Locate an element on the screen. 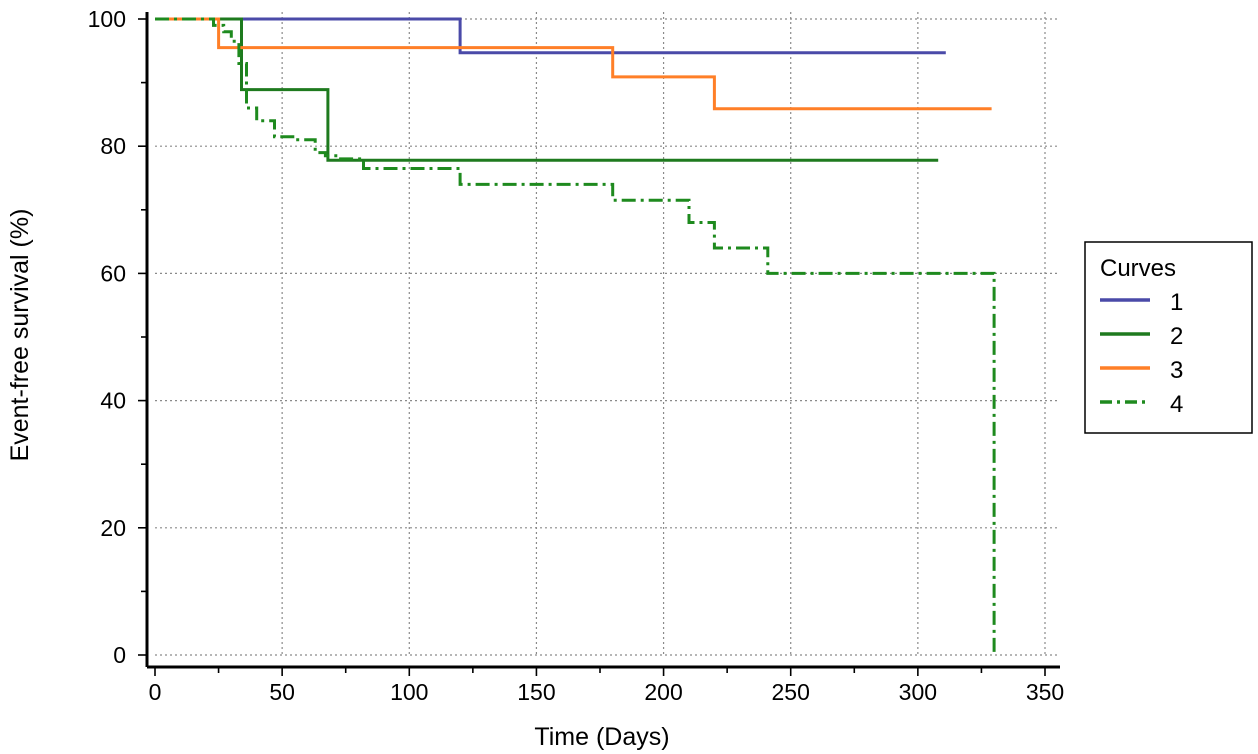  legend: Curves 1 2 3 4 is located at coordinates (1168, 337).